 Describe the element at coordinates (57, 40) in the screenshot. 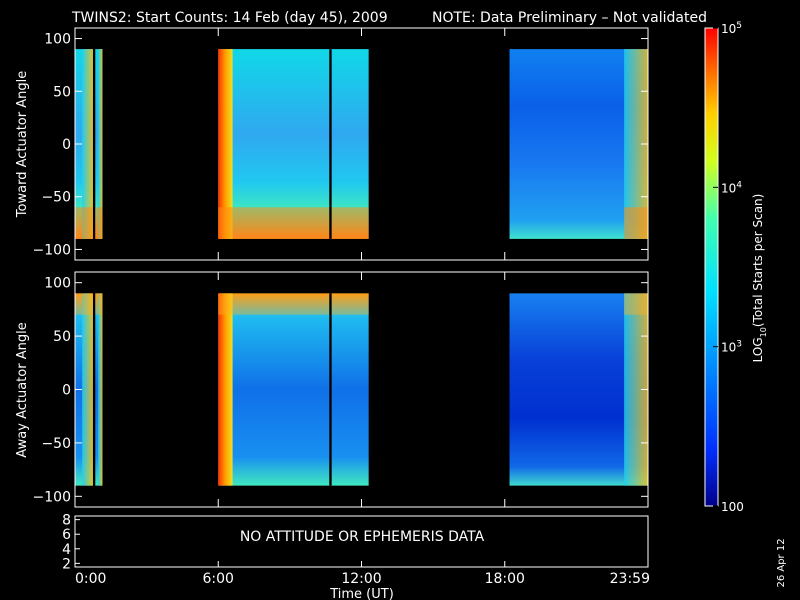

I see `toward-ytick-label: 100` at that location.